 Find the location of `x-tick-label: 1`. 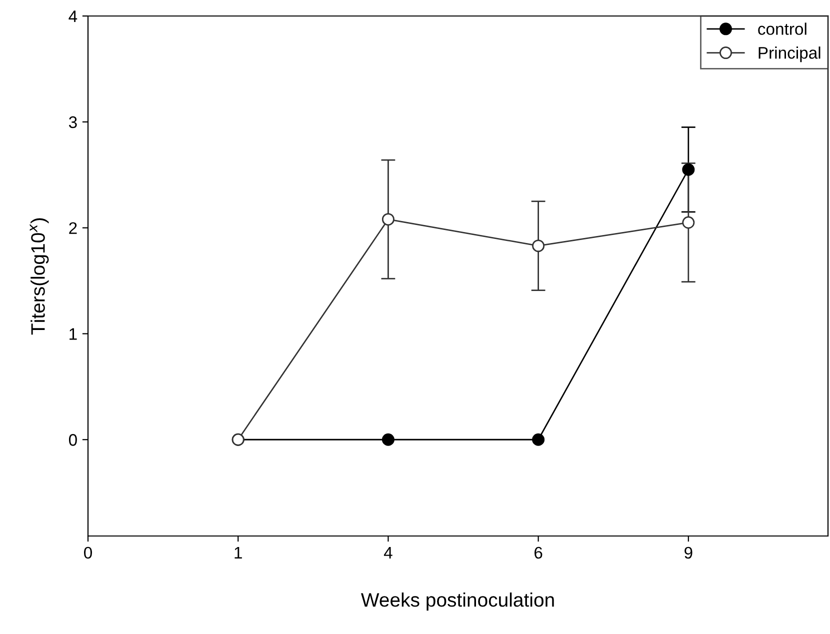

x-tick-label: 1 is located at coordinates (238, 552).